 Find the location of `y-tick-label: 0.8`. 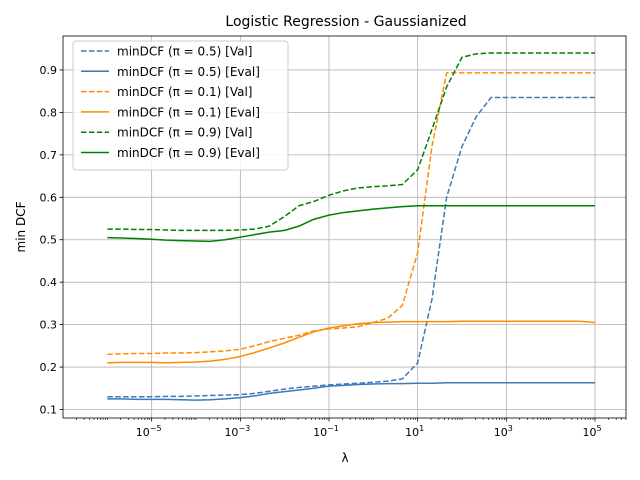

y-tick-label: 0.8 is located at coordinates (49, 112).